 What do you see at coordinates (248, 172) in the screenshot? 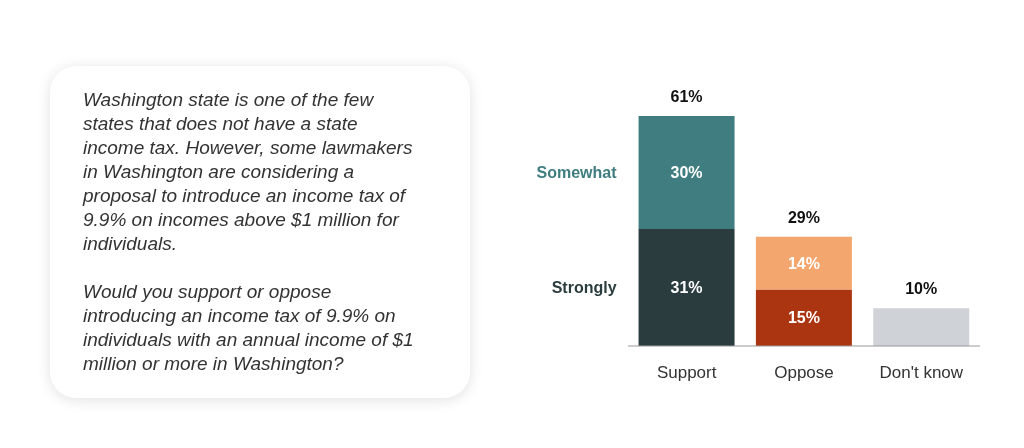
I see `text: Washington state is one of the few states that does not have a state income tax. However, some lawmakers in Washington are considering a proposal to introduce an income tax of 9.9% on incomes above $1 million for individuals.` at bounding box center [248, 172].